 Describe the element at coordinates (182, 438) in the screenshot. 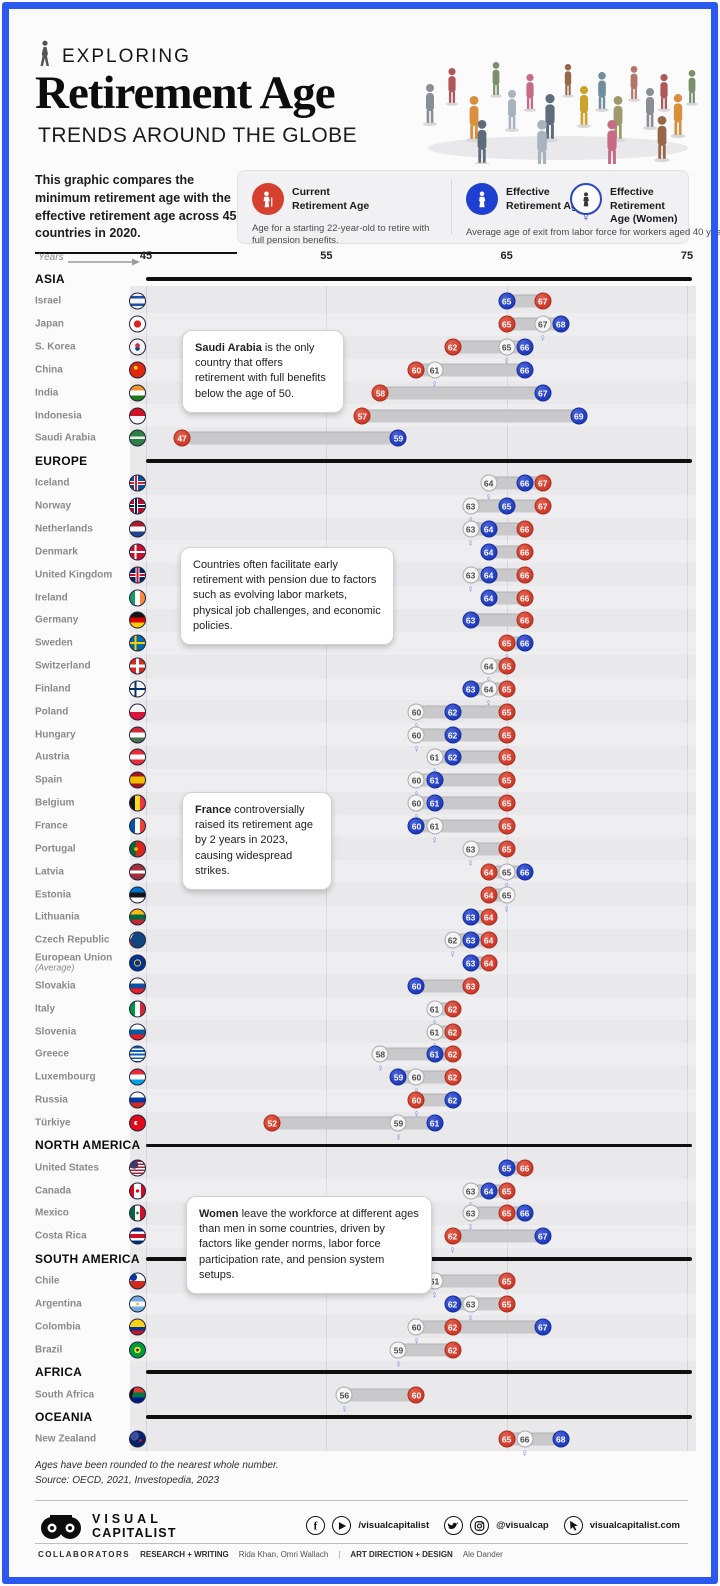

I see `marker-current: 47` at that location.